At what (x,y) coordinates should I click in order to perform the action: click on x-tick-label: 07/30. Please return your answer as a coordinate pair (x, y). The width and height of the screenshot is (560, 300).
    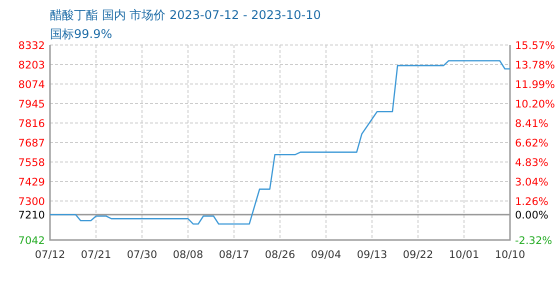
    Looking at the image, I should click on (142, 255).